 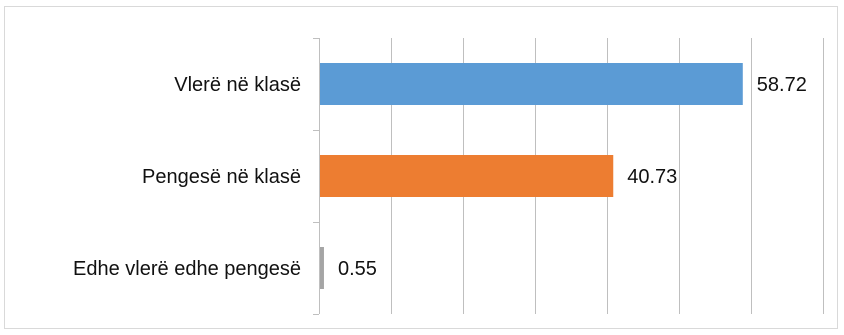 I want to click on value-label-0: 58.72, so click(x=782, y=85).